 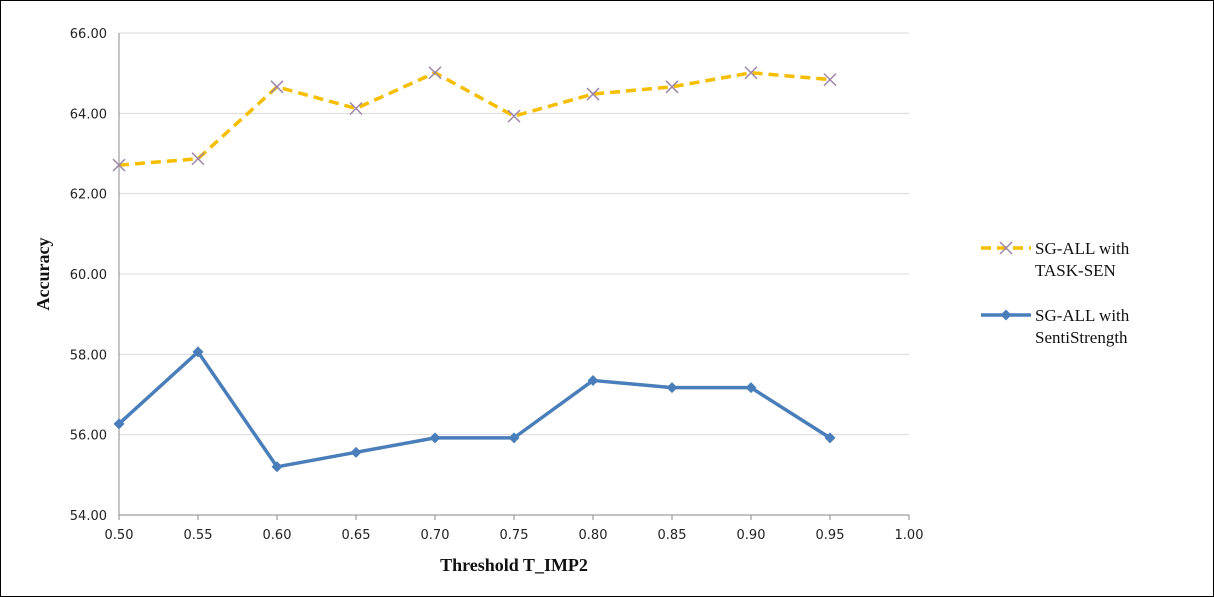 What do you see at coordinates (830, 535) in the screenshot?
I see `x-tick-label: 0.95` at bounding box center [830, 535].